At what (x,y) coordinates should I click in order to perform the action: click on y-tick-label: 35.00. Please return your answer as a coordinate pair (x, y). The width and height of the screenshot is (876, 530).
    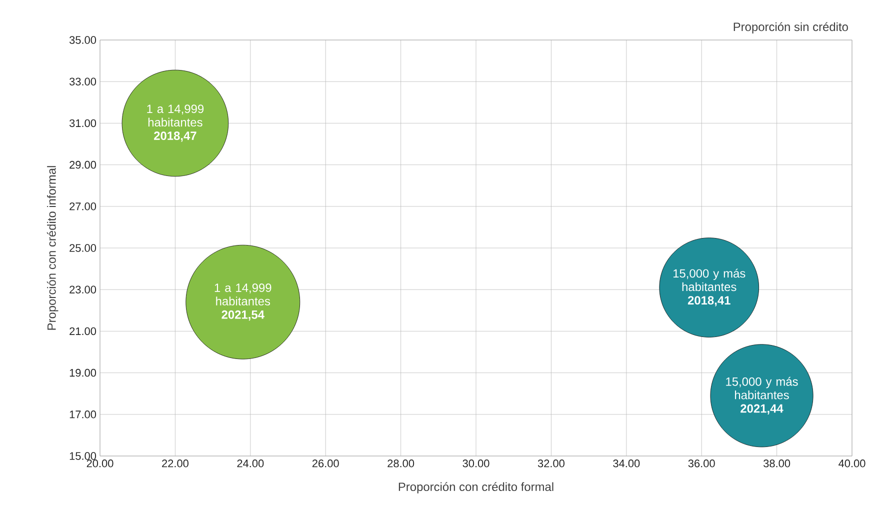
    Looking at the image, I should click on (82, 40).